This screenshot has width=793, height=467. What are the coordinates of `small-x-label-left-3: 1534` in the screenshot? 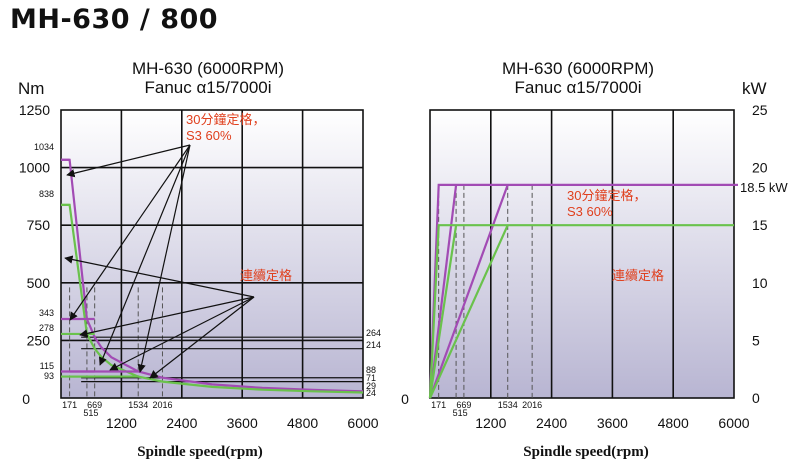 It's located at (138, 405).